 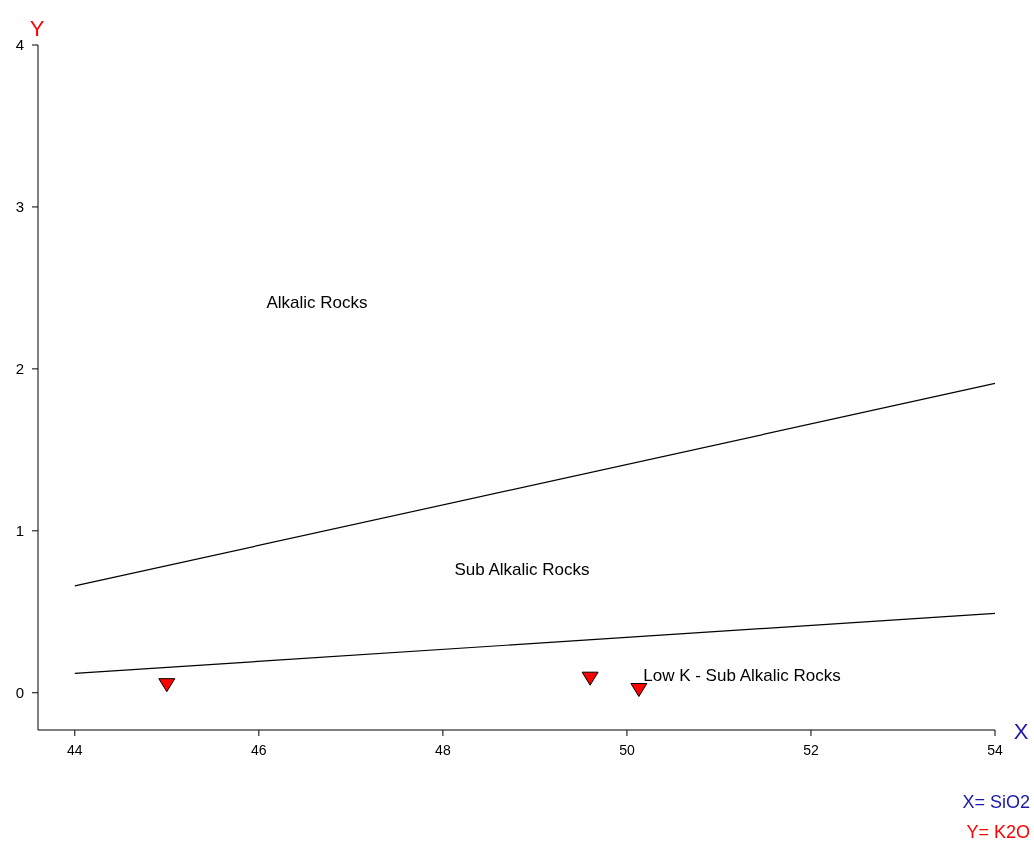 I want to click on x-tick-label: 52, so click(x=811, y=750).